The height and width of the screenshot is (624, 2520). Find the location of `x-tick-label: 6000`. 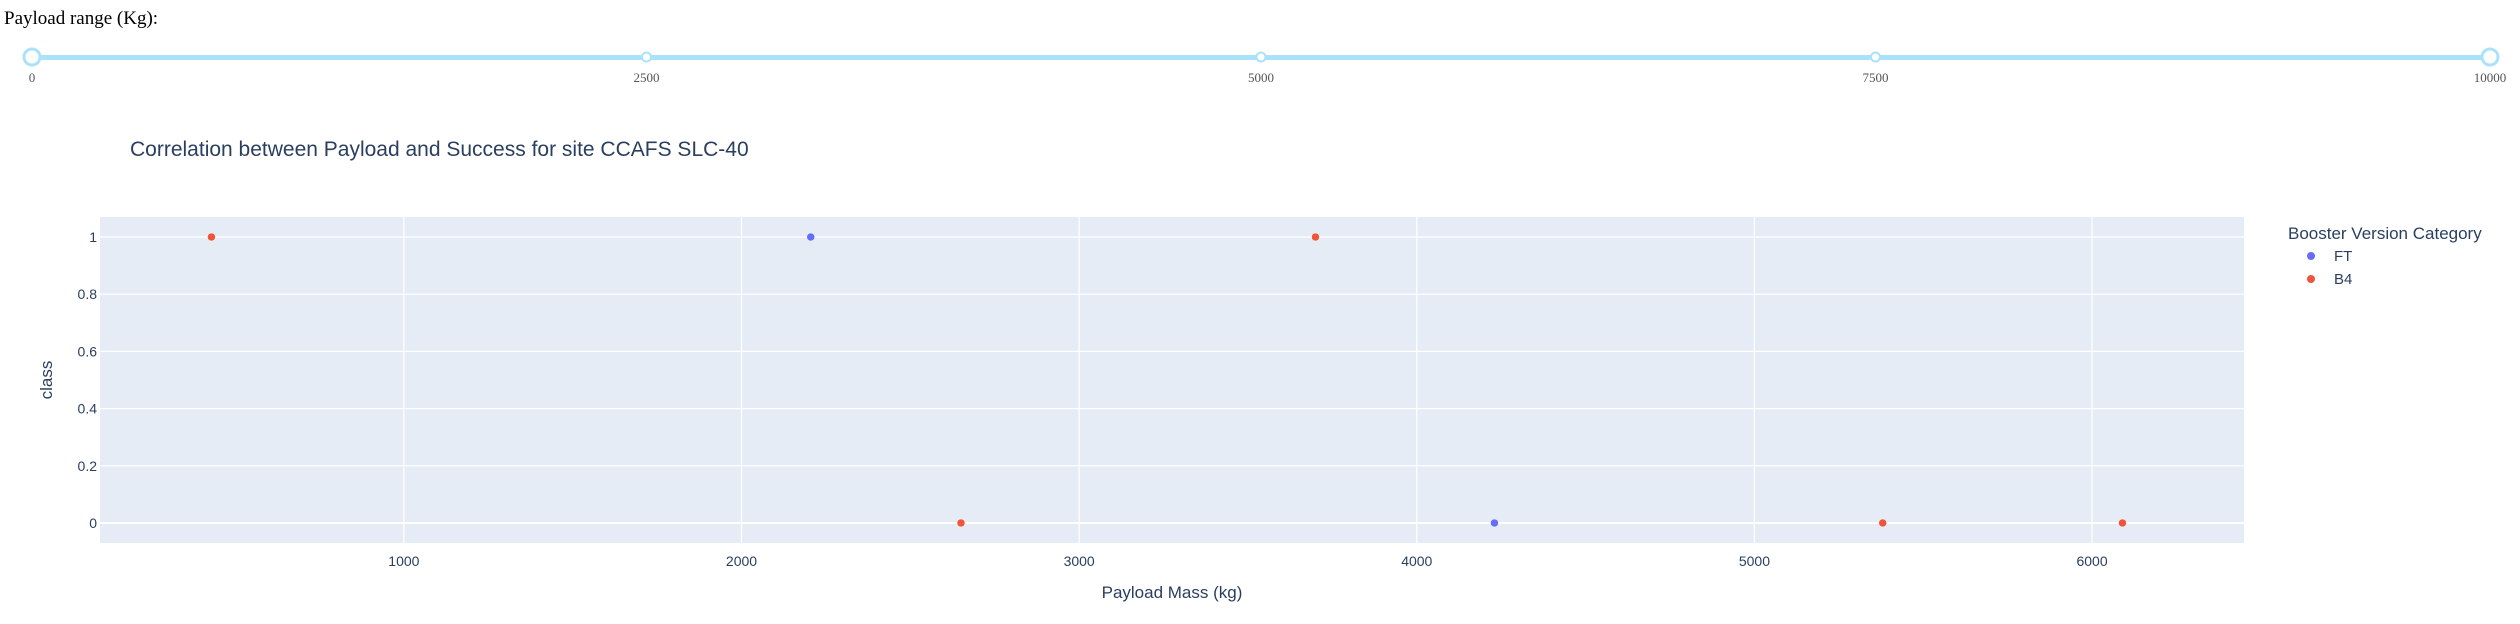

x-tick-label: 6000 is located at coordinates (2091, 561).